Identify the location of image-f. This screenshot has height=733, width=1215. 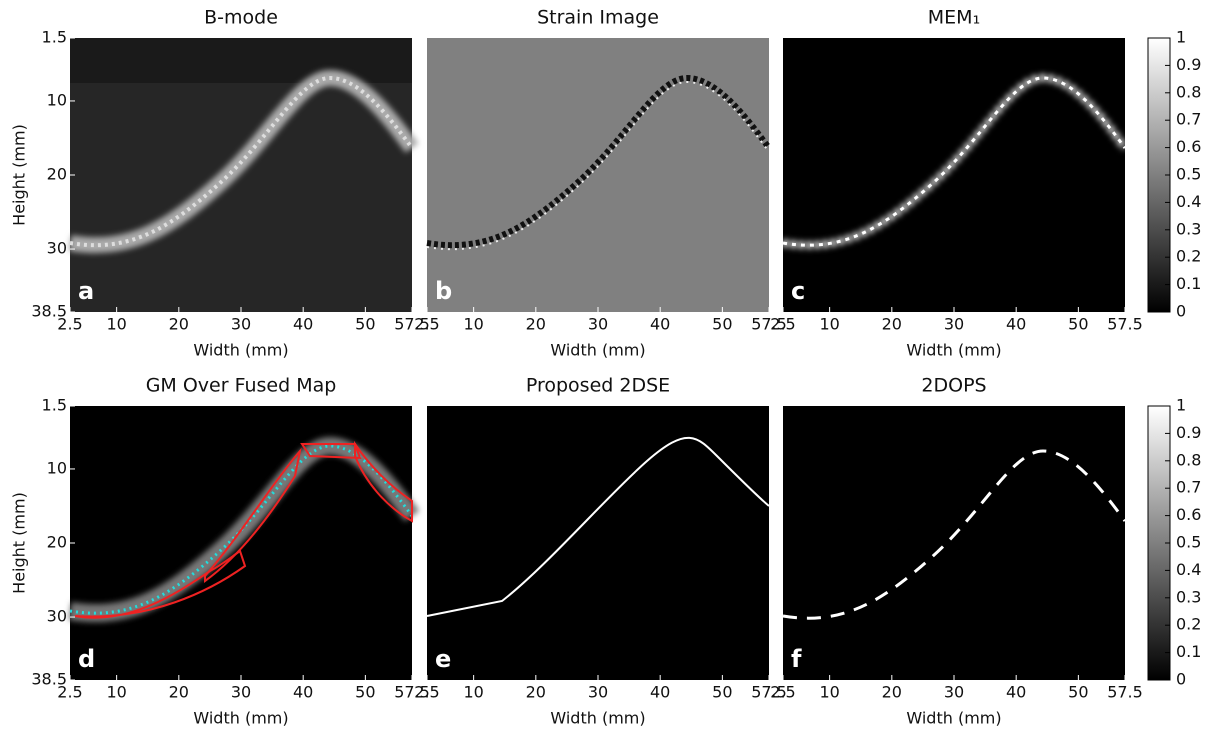
(954, 543).